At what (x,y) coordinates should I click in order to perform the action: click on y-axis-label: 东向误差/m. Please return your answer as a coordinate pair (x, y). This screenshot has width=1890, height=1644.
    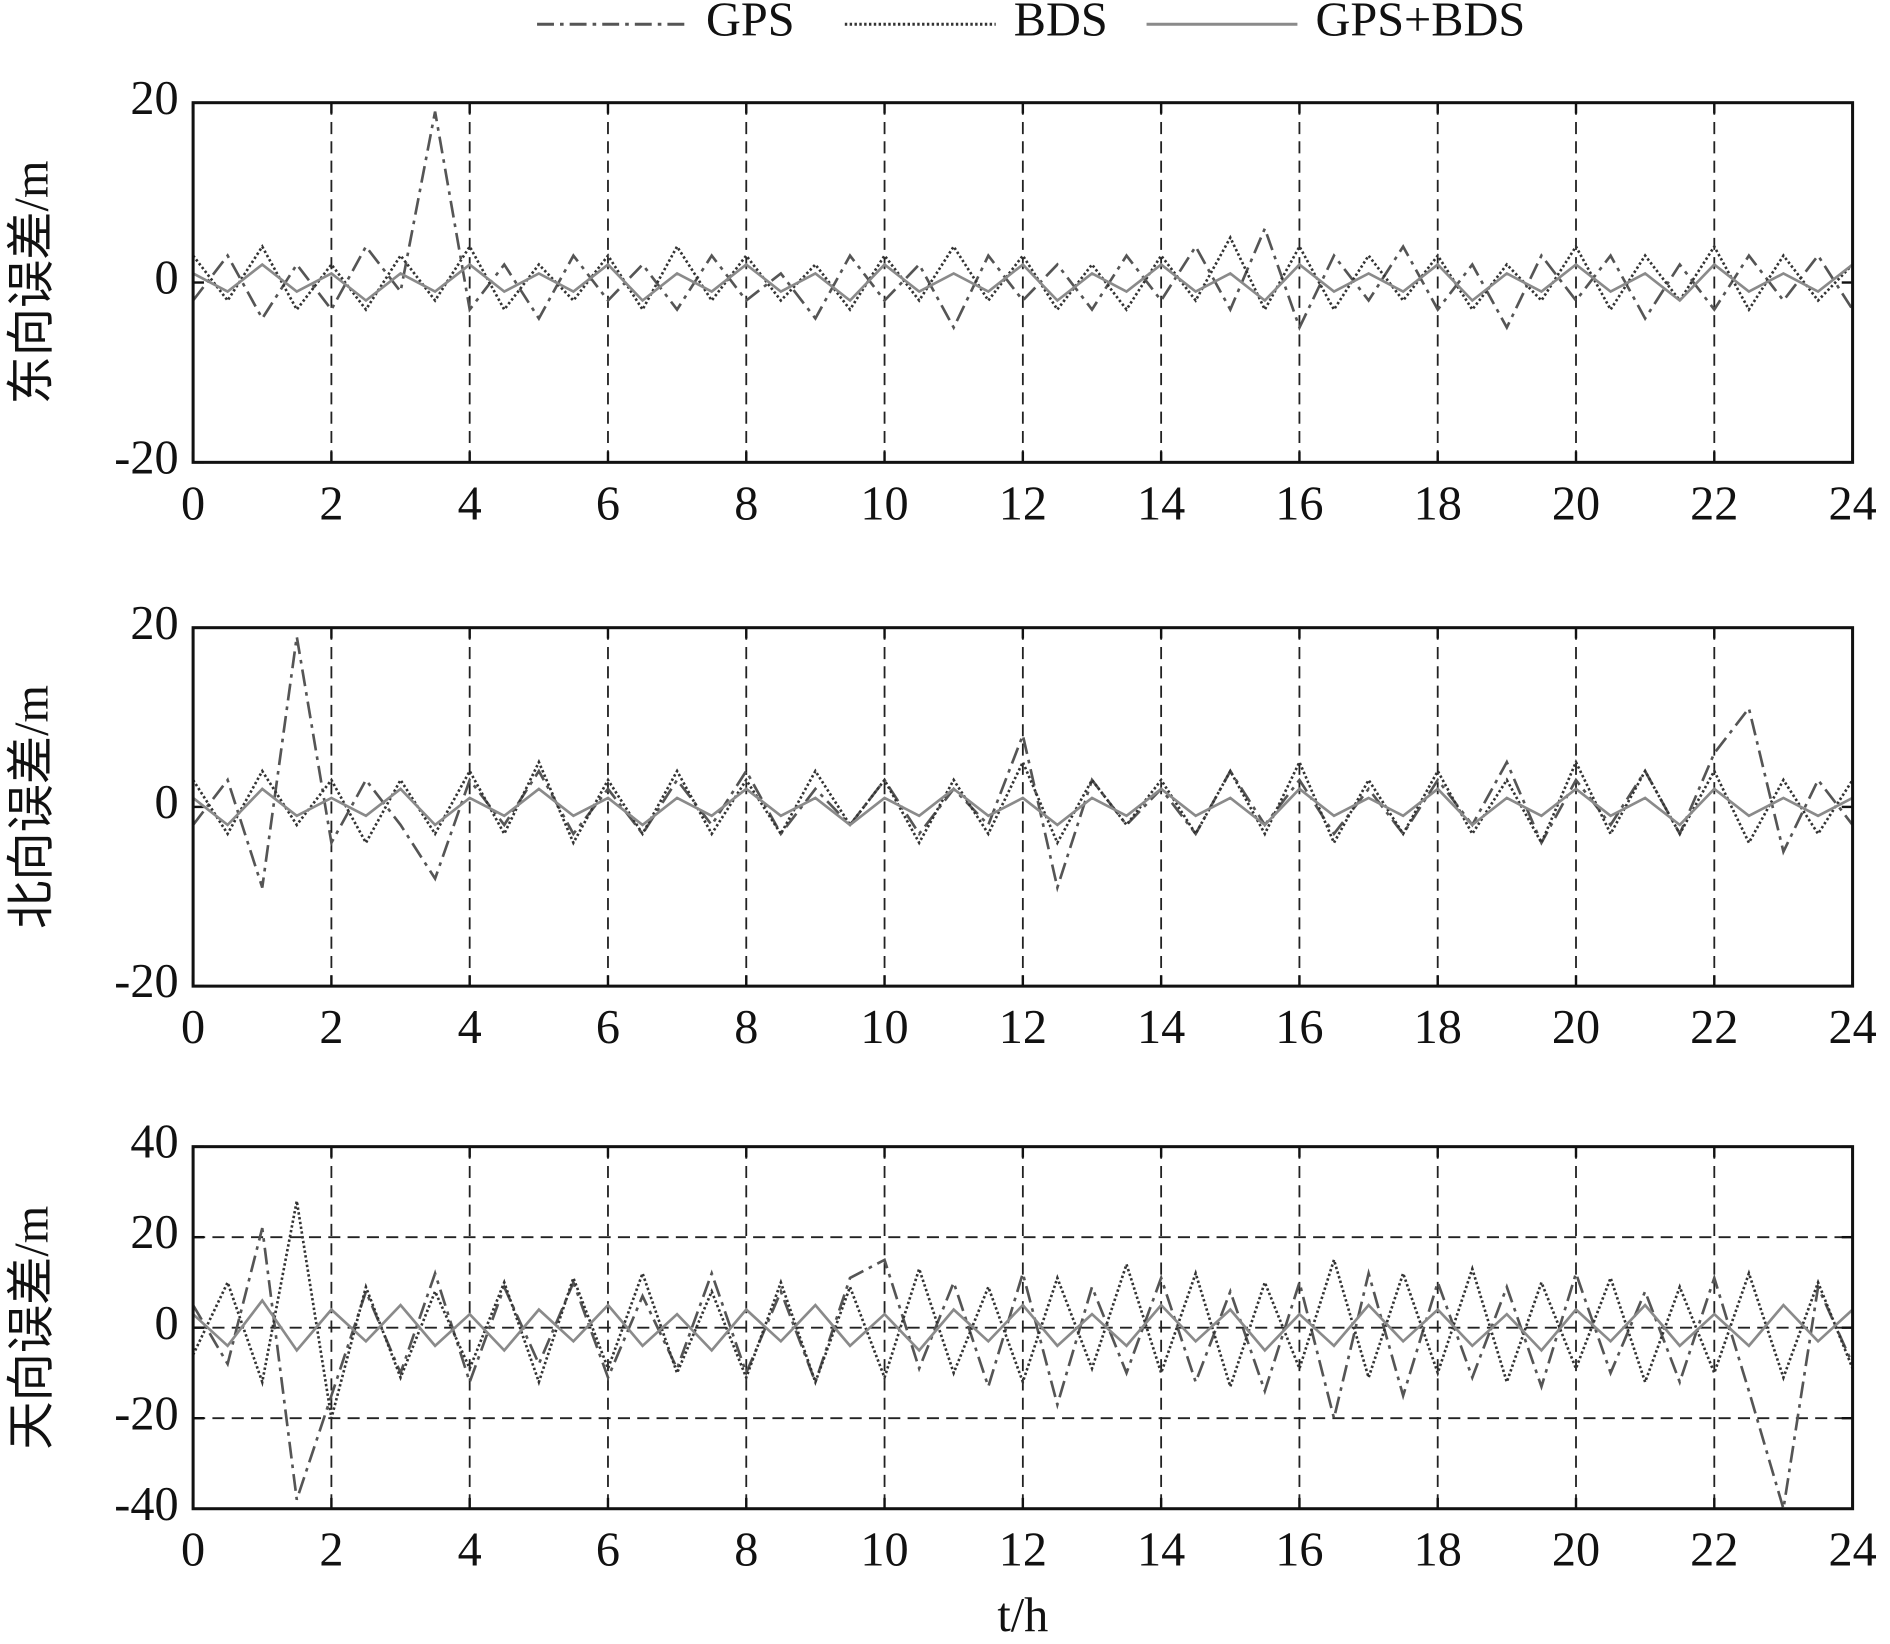
    Looking at the image, I should click on (31, 283).